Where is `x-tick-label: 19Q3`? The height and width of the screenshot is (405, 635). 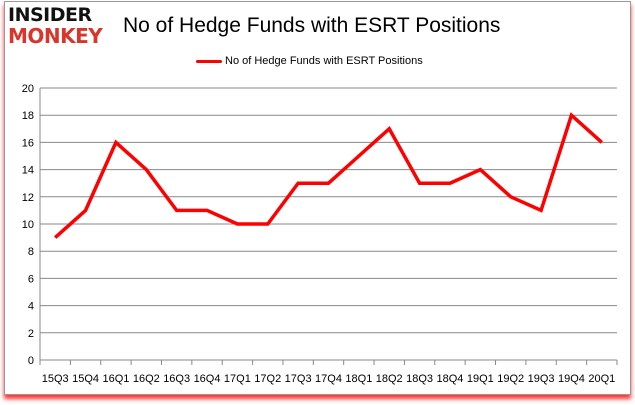 x-tick-label: 19Q3 is located at coordinates (541, 379).